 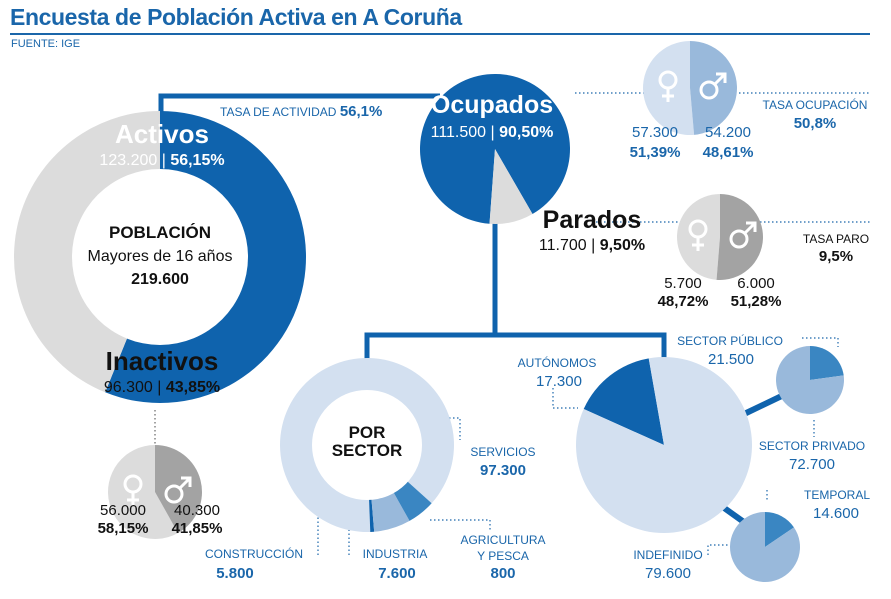 I want to click on industria-label: INDUSTRIA, so click(x=395, y=554).